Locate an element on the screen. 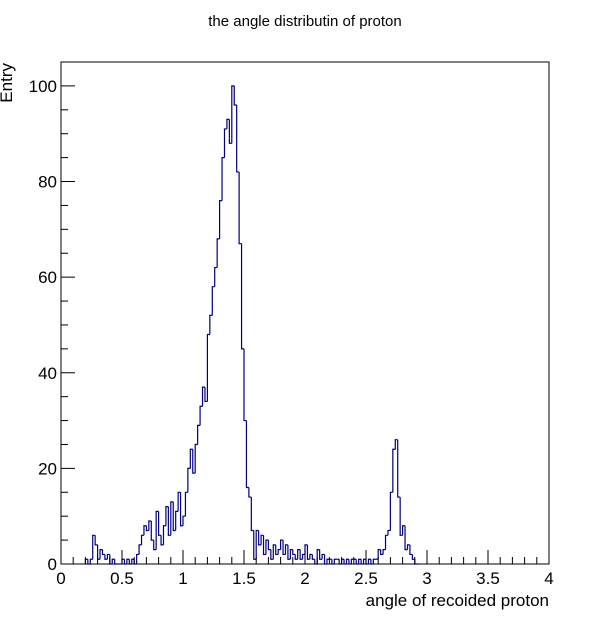  y-axis: 0 20 40 60 80 100 is located at coordinates (52, 317).